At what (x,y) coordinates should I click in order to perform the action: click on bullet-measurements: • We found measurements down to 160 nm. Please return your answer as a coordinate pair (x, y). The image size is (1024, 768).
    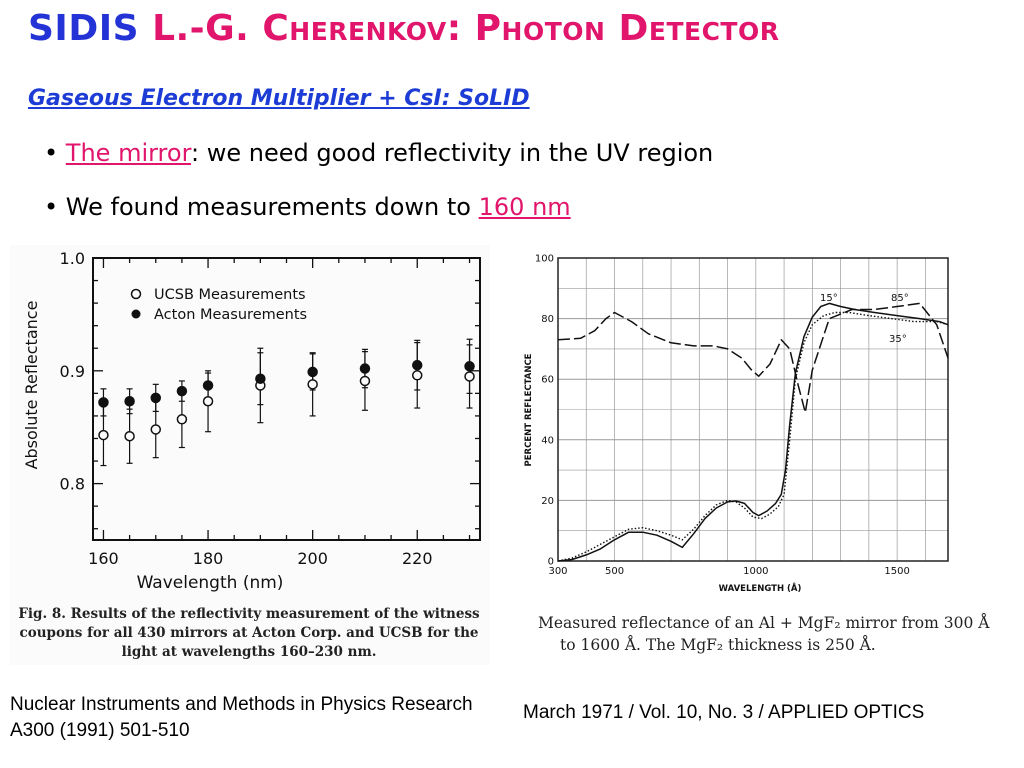
    Looking at the image, I should click on (307, 207).